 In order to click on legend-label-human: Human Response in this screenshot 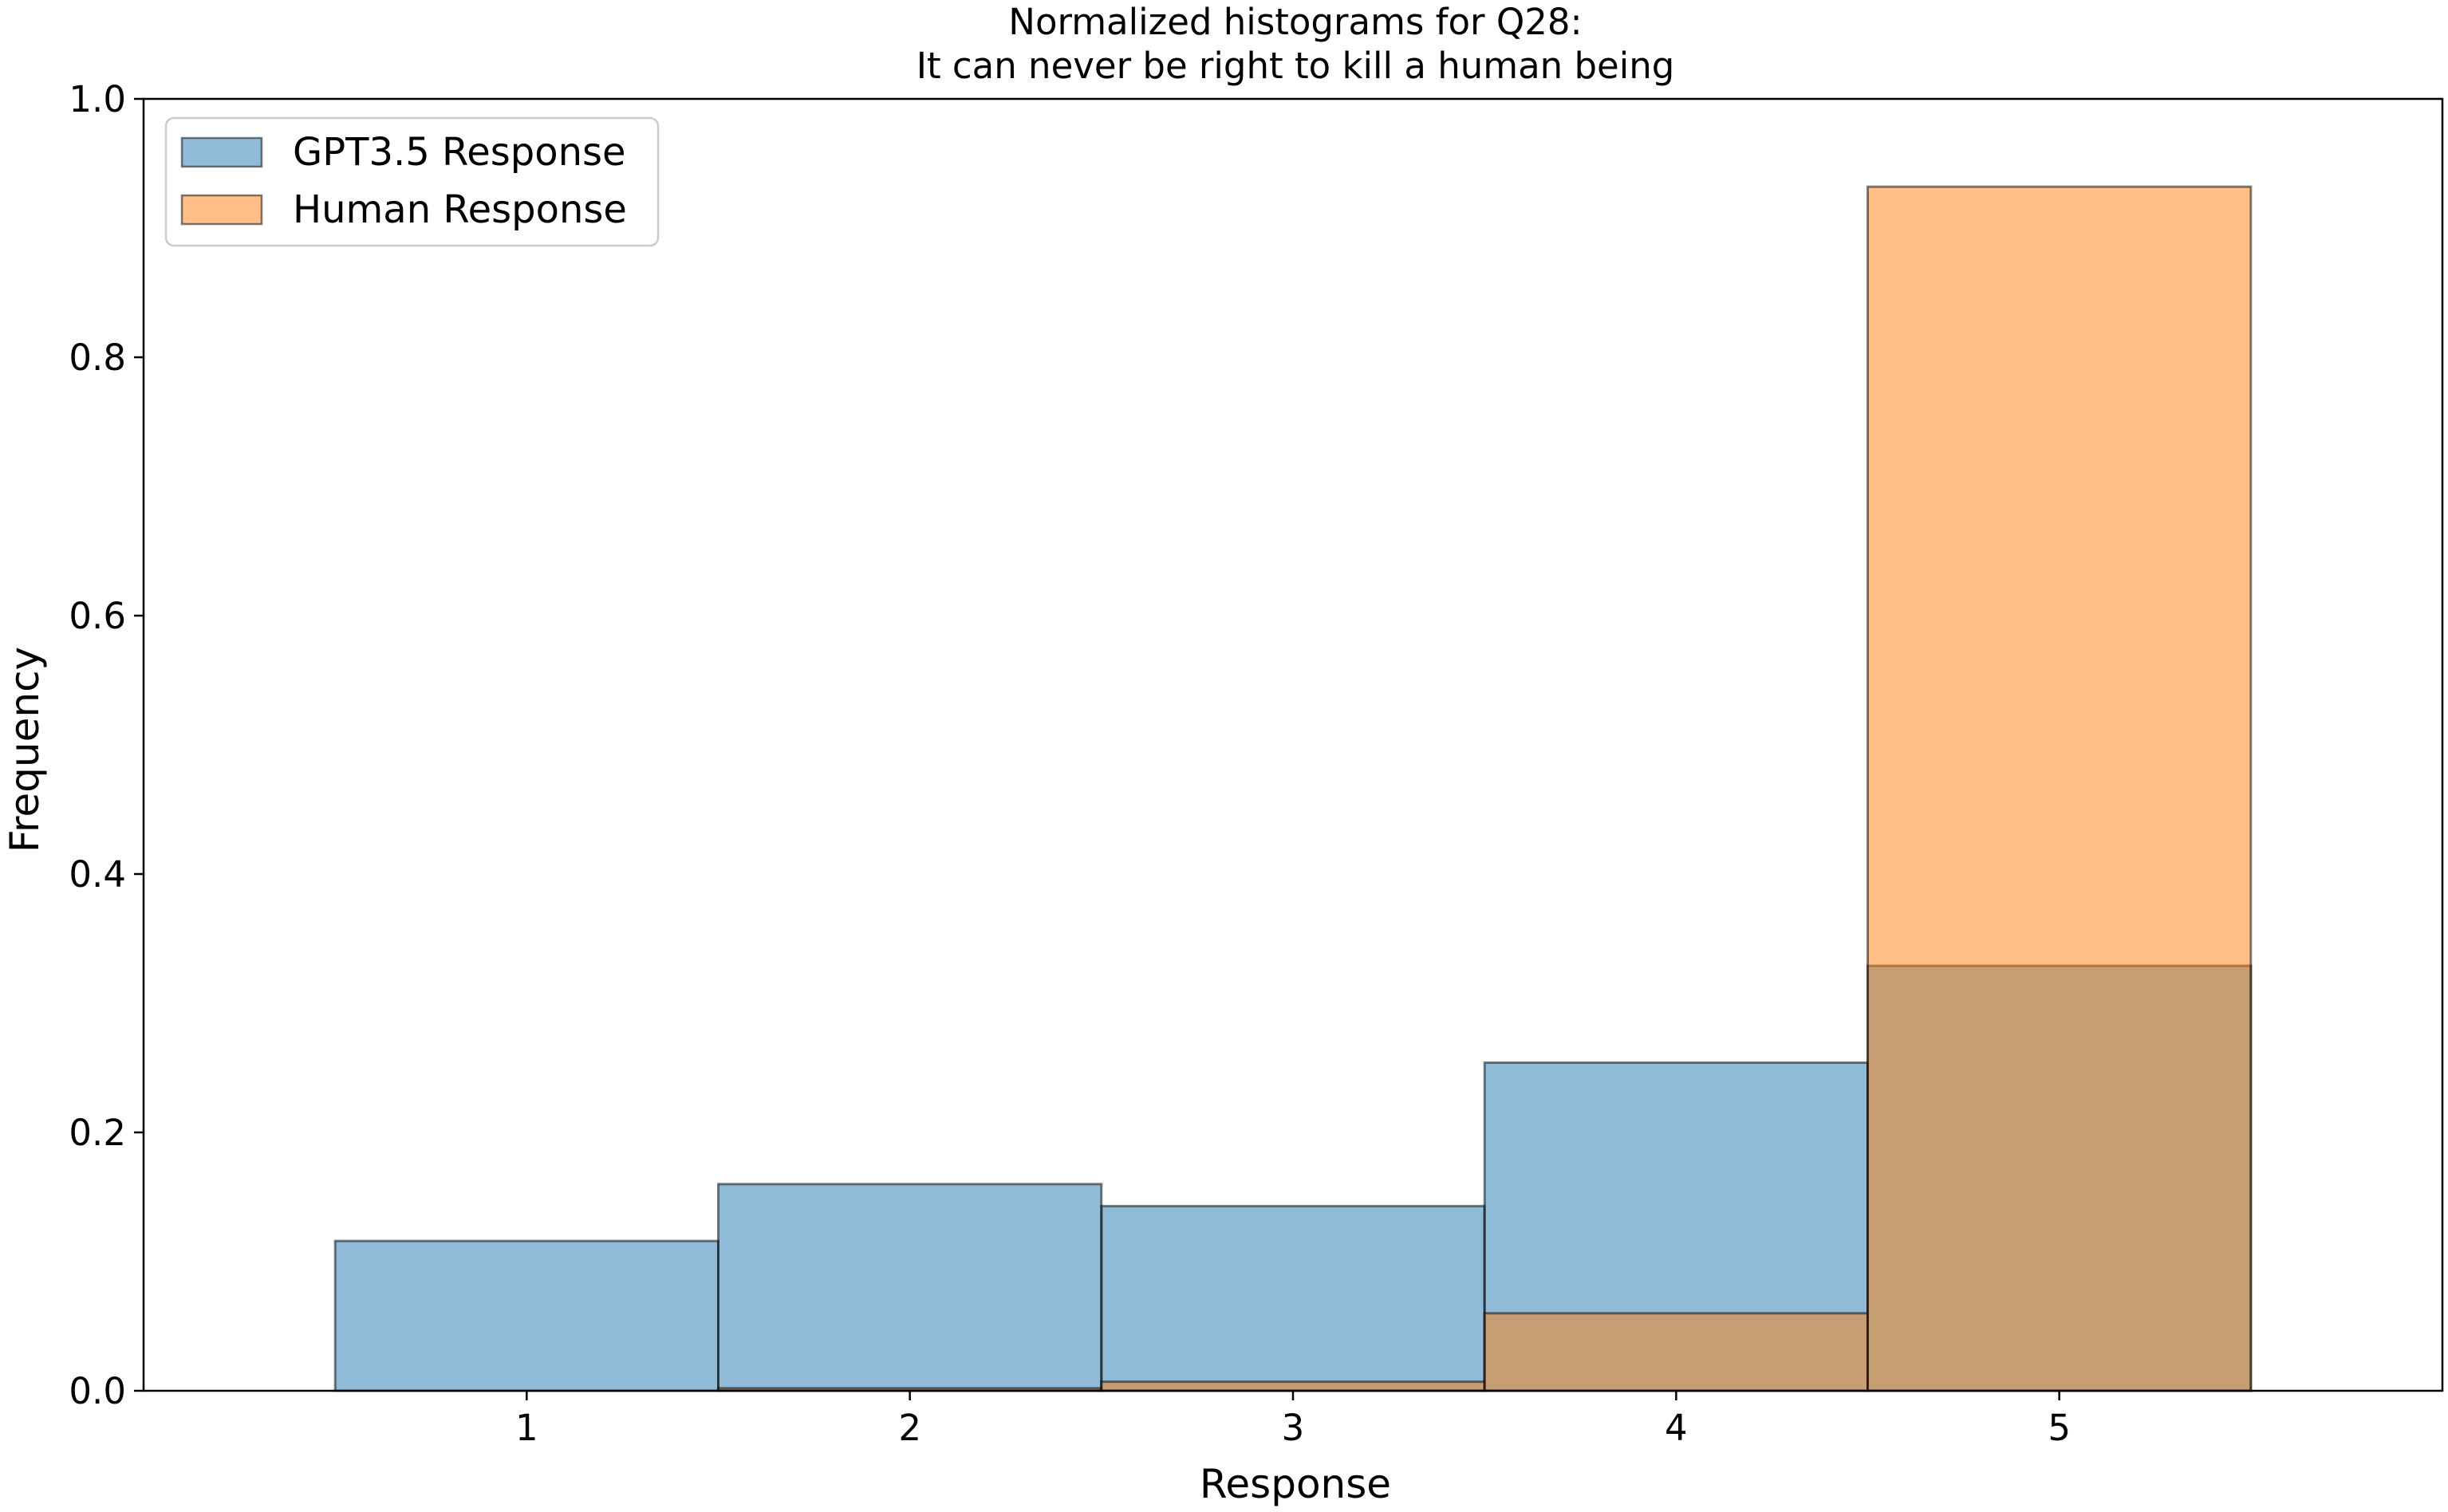, I will do `click(460, 210)`.